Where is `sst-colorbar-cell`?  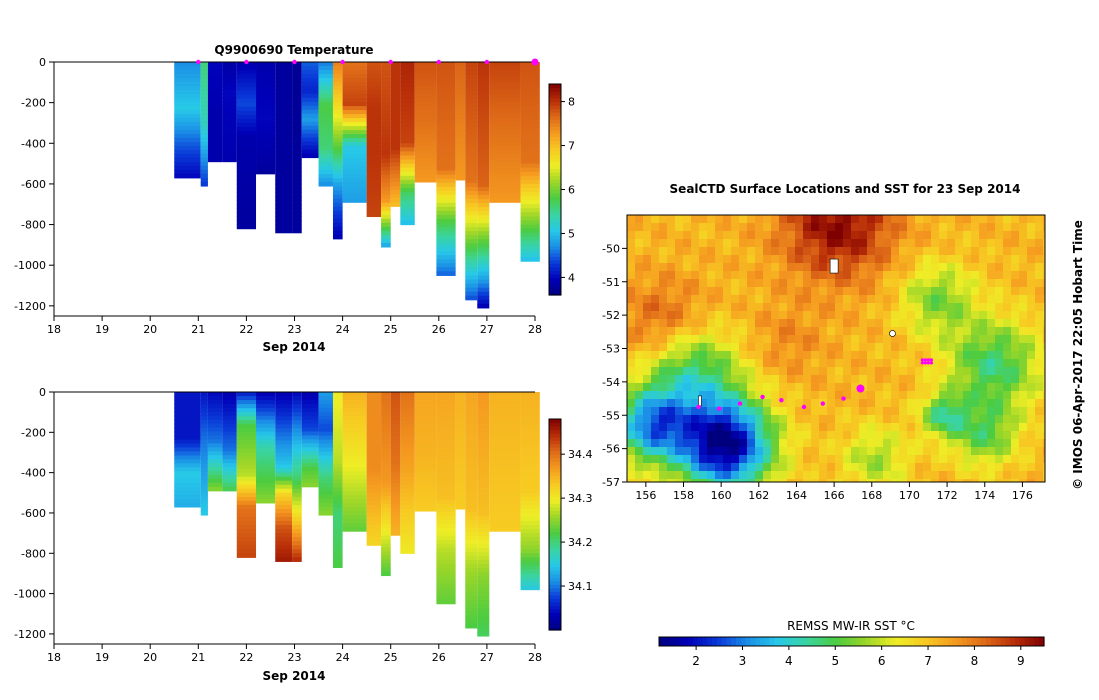
sst-colorbar-cell is located at coordinates (743, 641).